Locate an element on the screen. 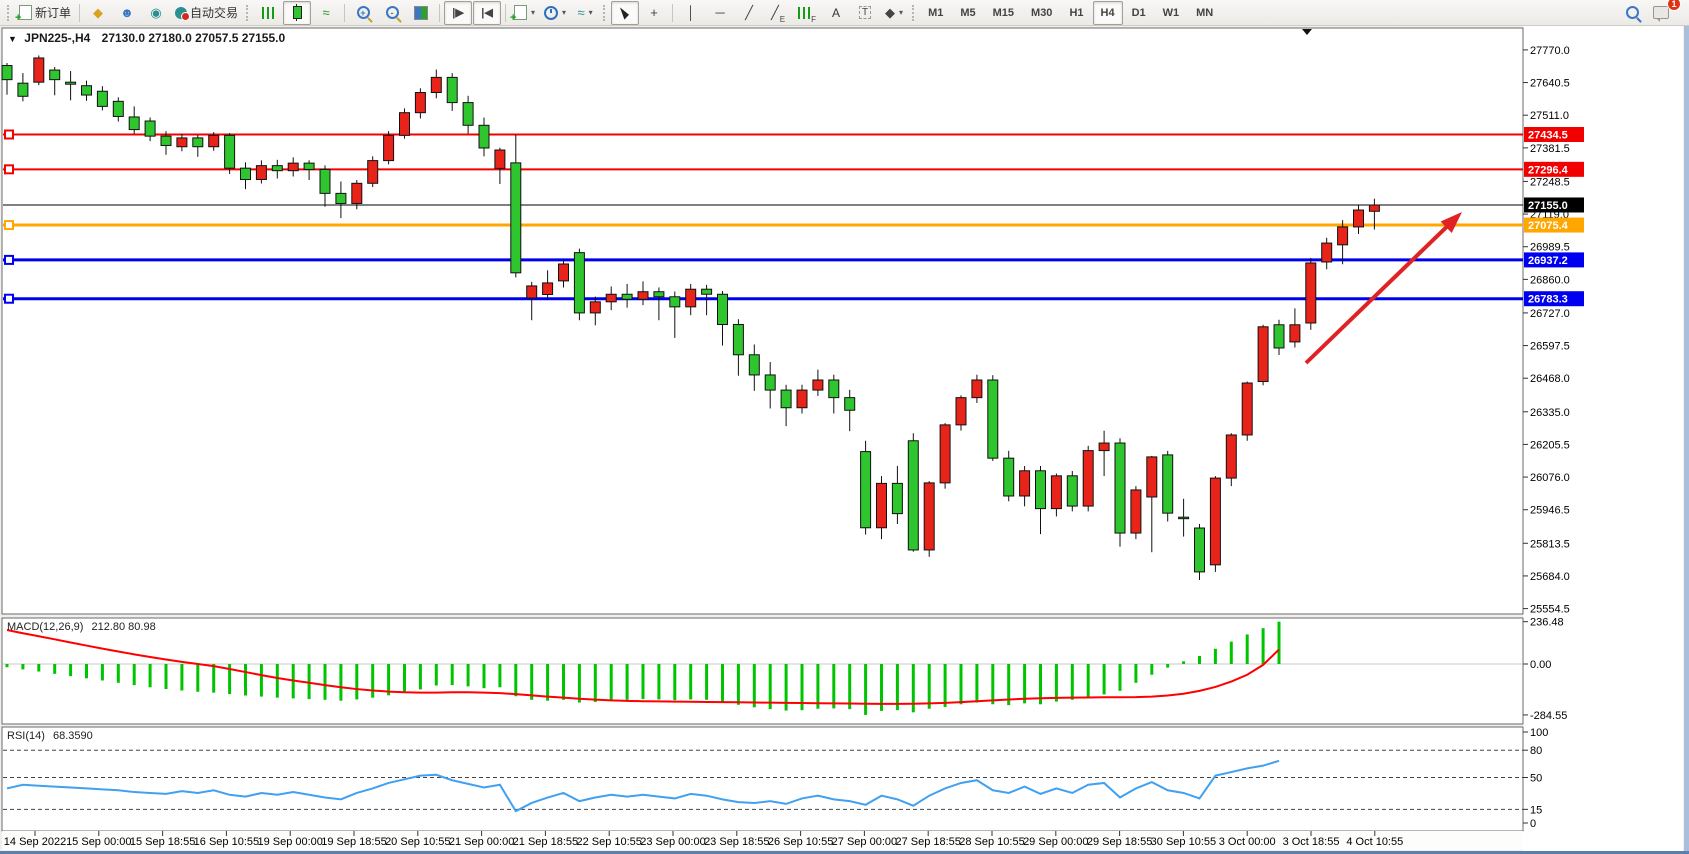  horizontal-line-tool-button: ─ is located at coordinates (720, 13).